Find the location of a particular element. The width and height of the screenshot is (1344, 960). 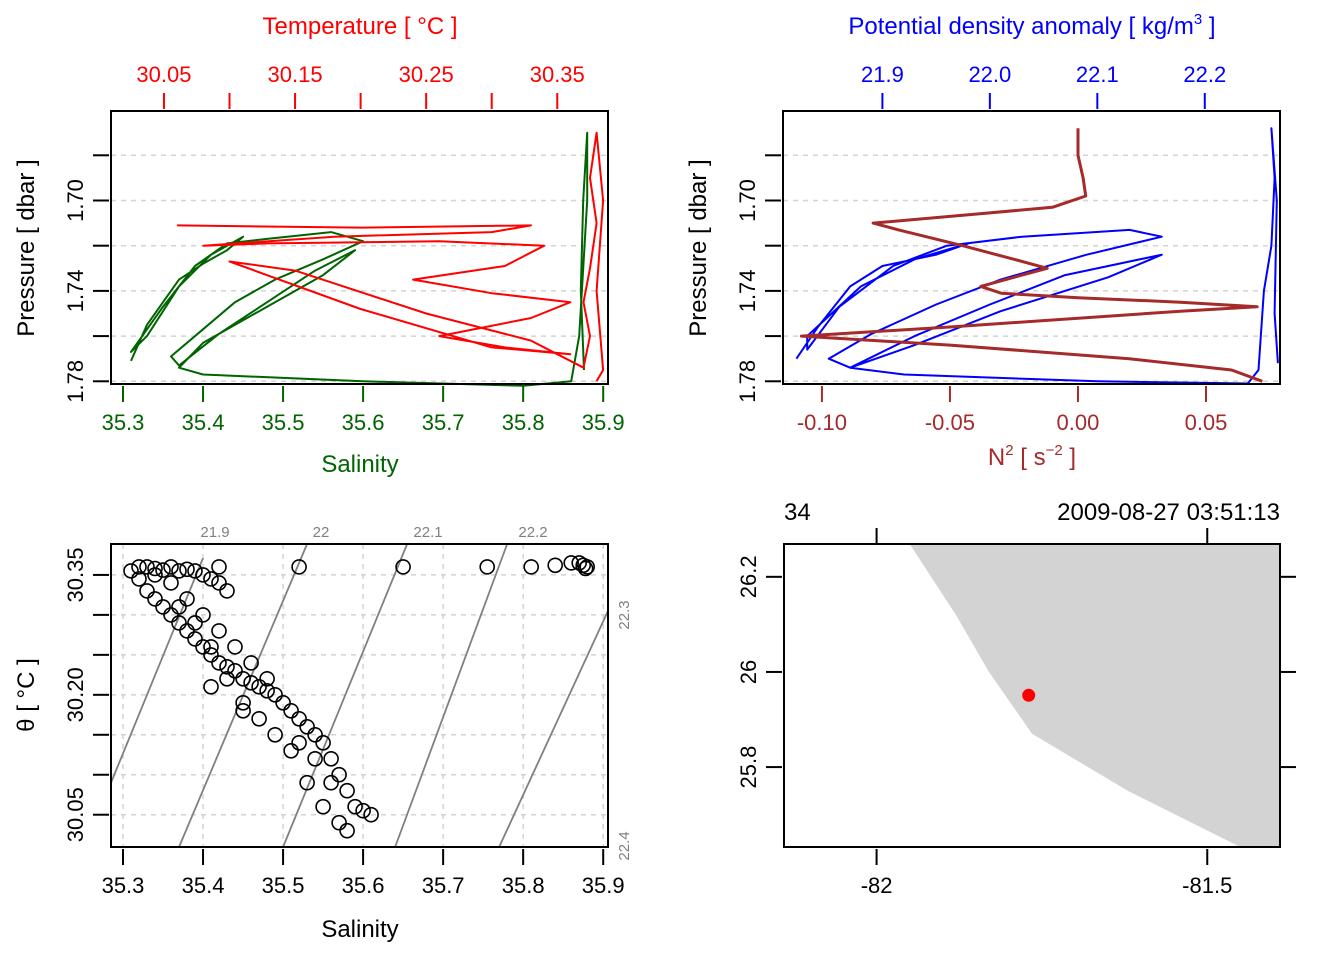

p1-series-temperature is located at coordinates (391, 256).